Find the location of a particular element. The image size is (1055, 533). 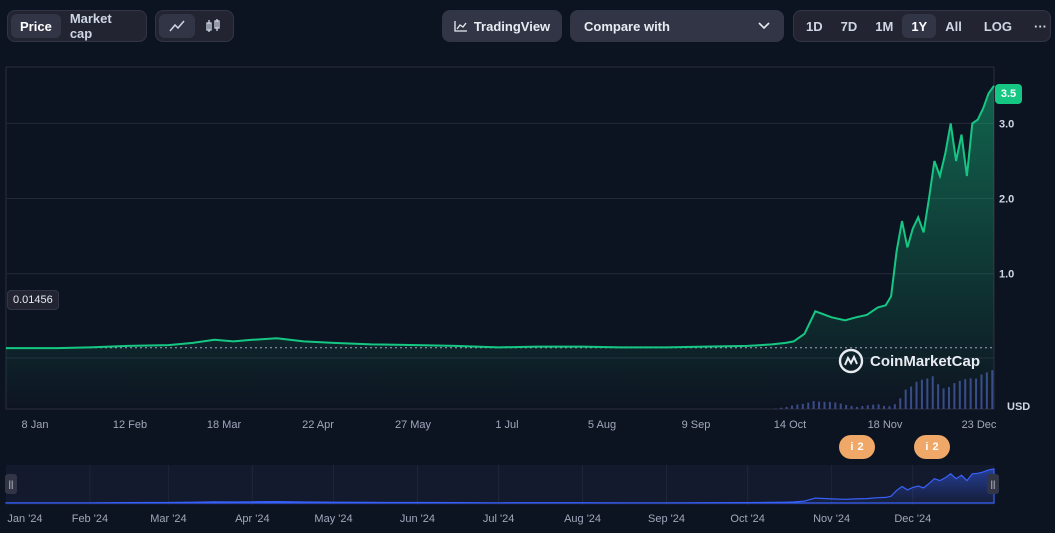

navigator-tick-label: Nov '24 is located at coordinates (831, 519).